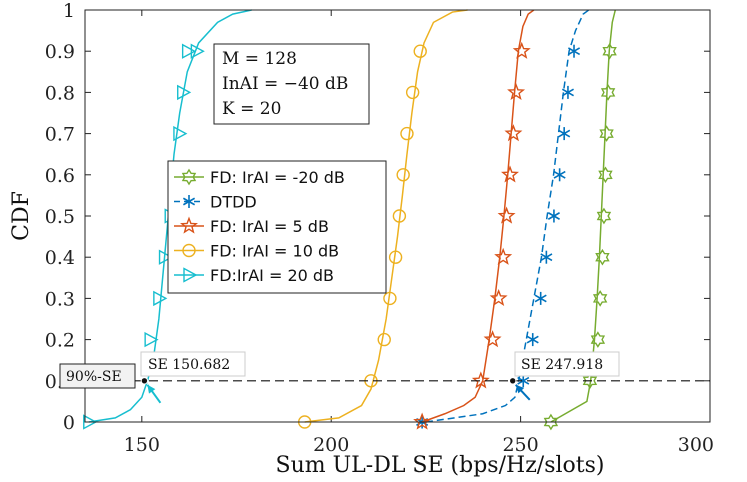 The height and width of the screenshot is (482, 747). Describe the element at coordinates (419, 445) in the screenshot. I see `x-tick-labels: 150 200 250 300` at that location.